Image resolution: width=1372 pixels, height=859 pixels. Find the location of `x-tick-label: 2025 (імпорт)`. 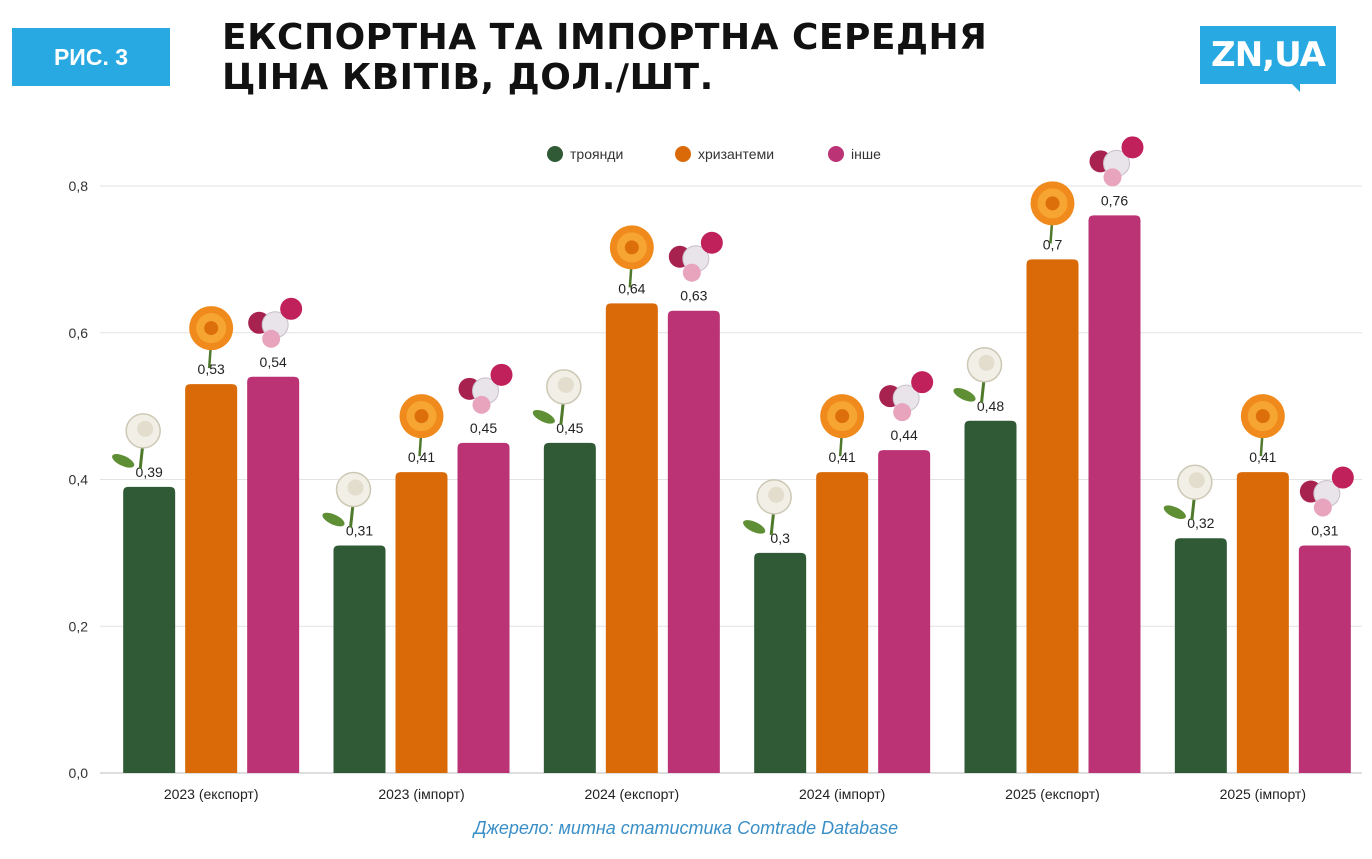

x-tick-label: 2025 (імпорт) is located at coordinates (1263, 794).